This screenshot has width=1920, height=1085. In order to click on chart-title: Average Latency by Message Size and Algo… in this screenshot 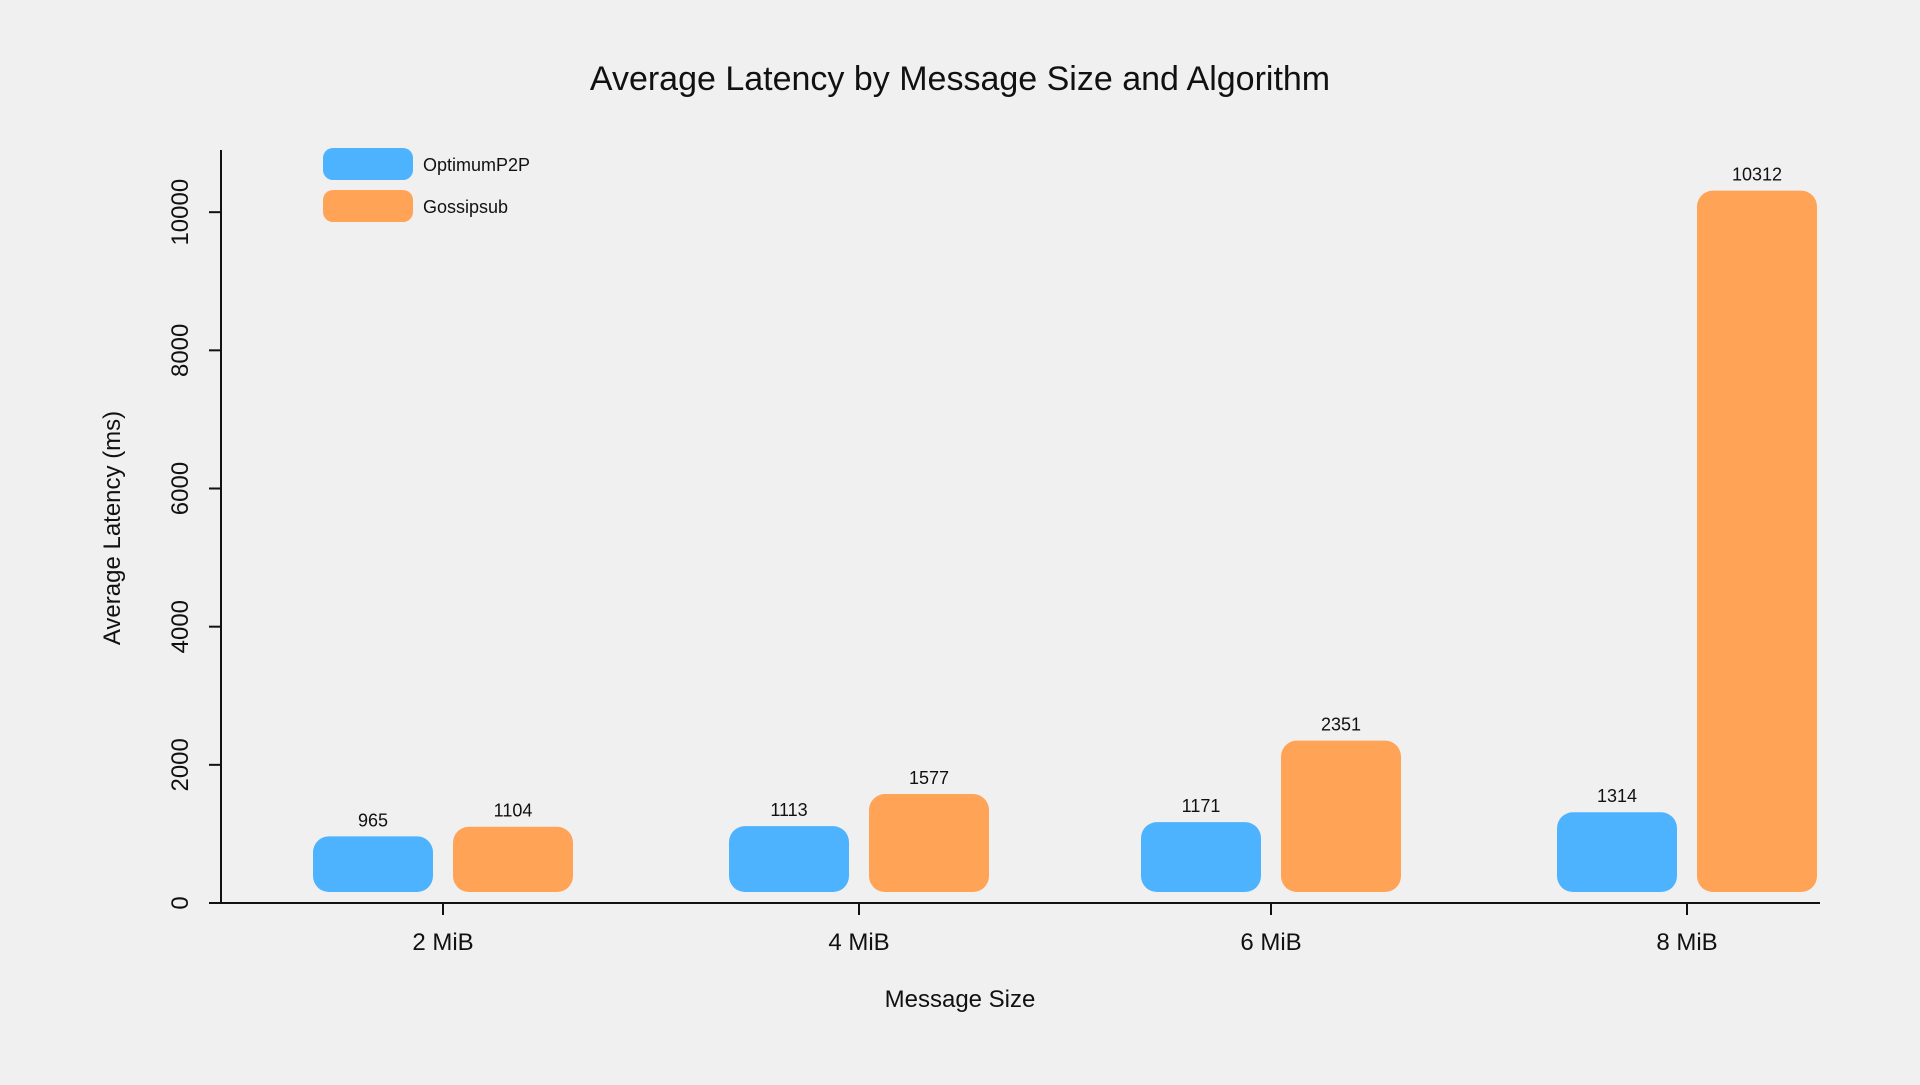, I will do `click(960, 79)`.